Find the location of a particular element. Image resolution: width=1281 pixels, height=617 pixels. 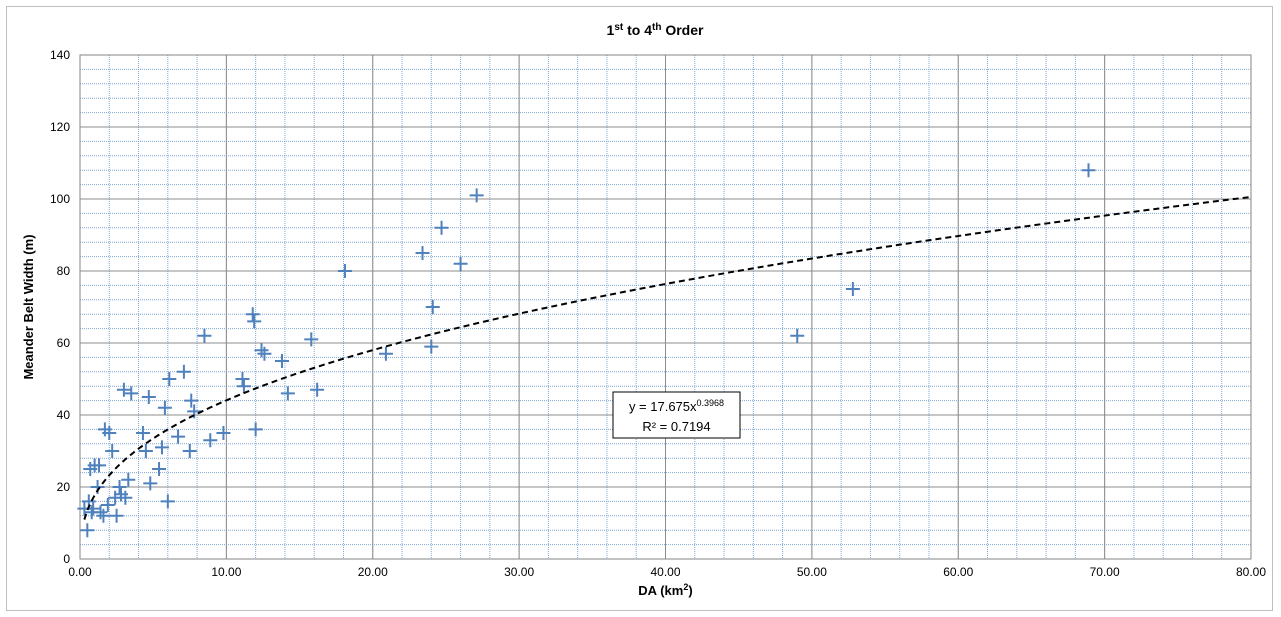

x-tick-label: 50.00 is located at coordinates (812, 572).